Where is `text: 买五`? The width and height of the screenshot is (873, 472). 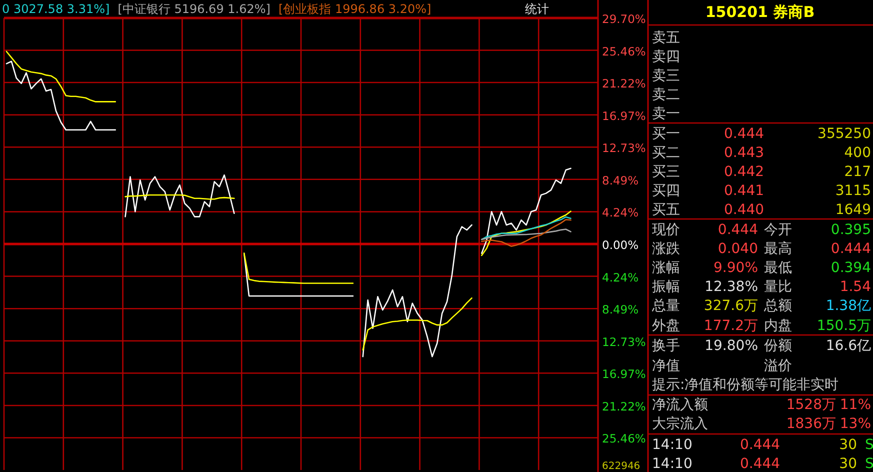 text: 买五 is located at coordinates (666, 210).